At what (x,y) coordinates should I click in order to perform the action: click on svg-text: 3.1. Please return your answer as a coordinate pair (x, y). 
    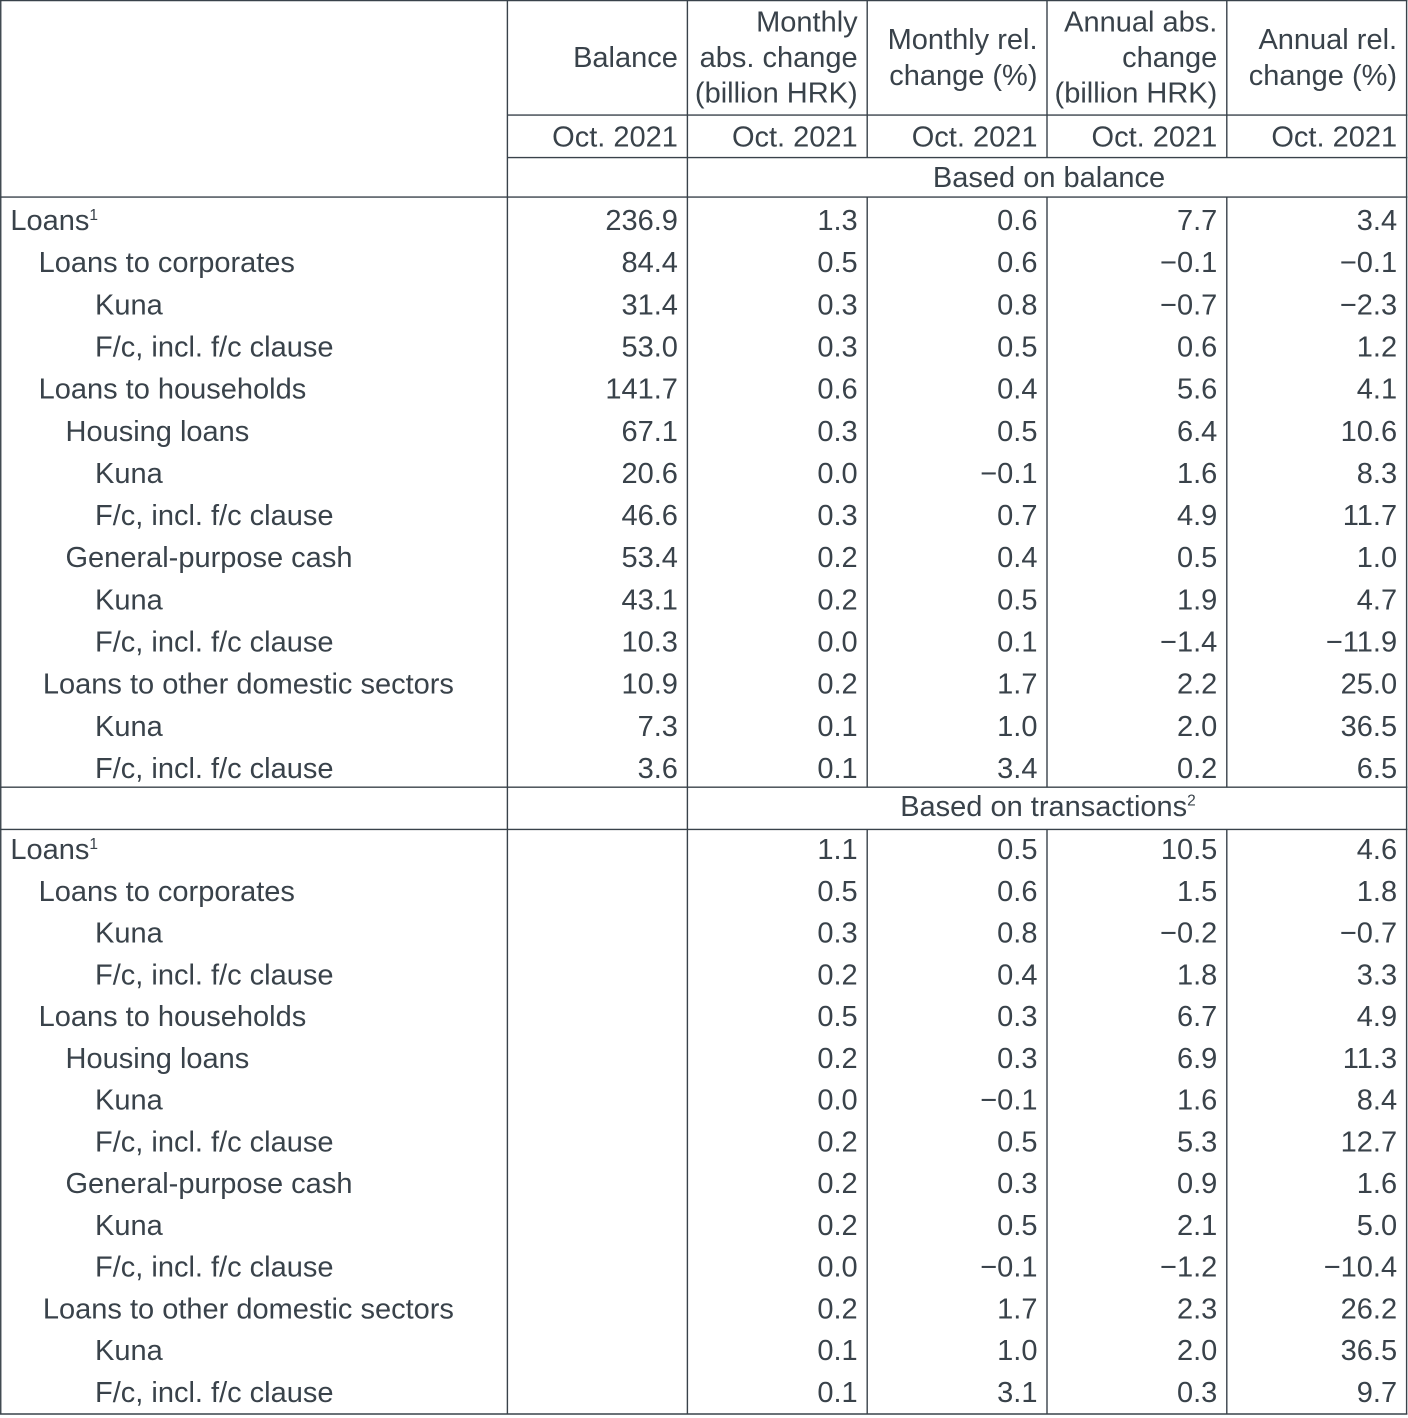
    Looking at the image, I should click on (1017, 1393).